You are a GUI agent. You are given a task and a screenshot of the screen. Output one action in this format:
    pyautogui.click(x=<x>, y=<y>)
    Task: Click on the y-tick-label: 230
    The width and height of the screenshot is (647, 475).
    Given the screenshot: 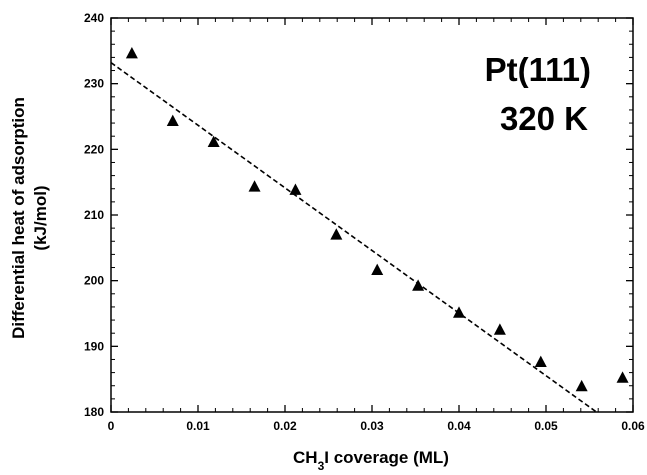 What is the action you would take?
    pyautogui.click(x=94, y=84)
    